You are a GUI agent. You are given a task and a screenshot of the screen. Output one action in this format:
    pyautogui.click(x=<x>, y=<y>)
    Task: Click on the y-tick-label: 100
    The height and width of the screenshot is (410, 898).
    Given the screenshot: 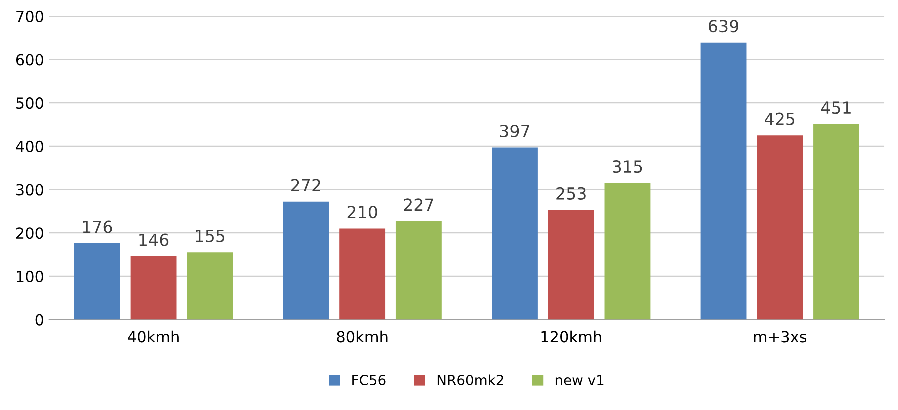 What is the action you would take?
    pyautogui.click(x=30, y=276)
    